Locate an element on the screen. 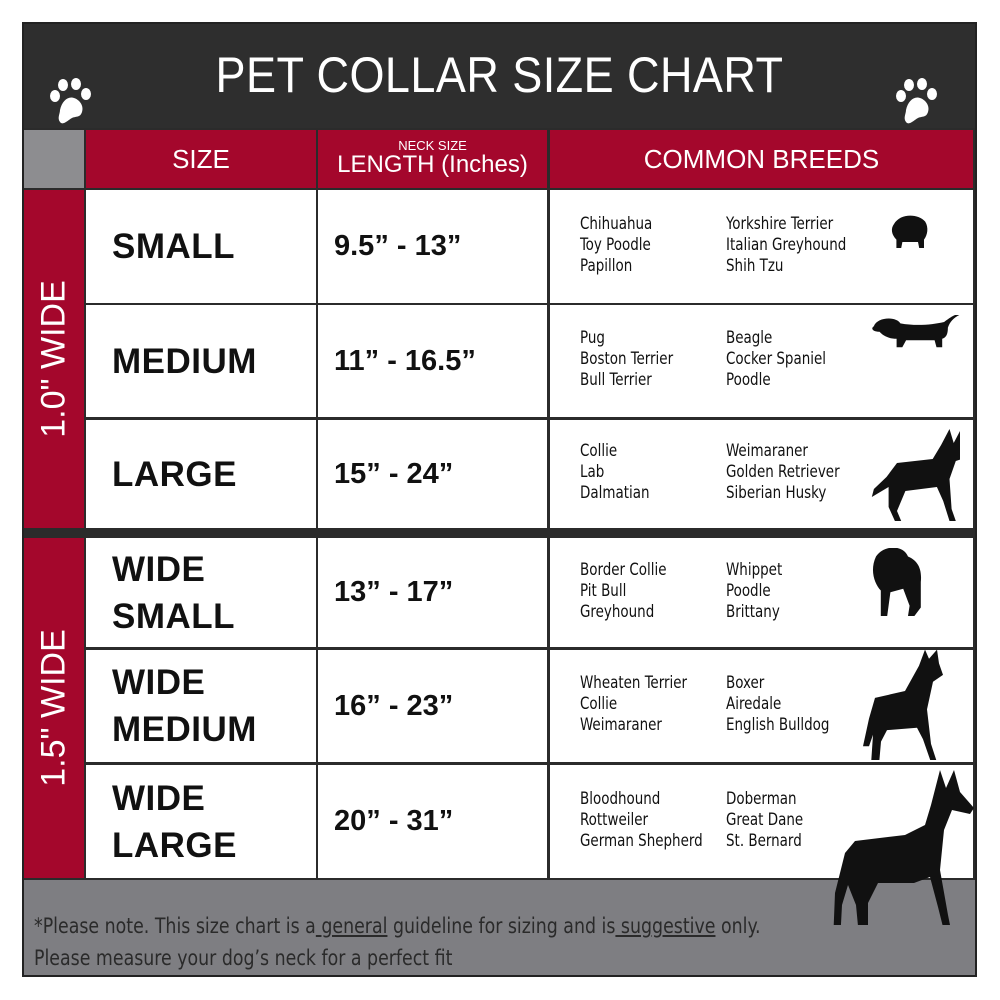  breed-list: Pug Boston Terrier Bull Terrier is located at coordinates (633, 359).